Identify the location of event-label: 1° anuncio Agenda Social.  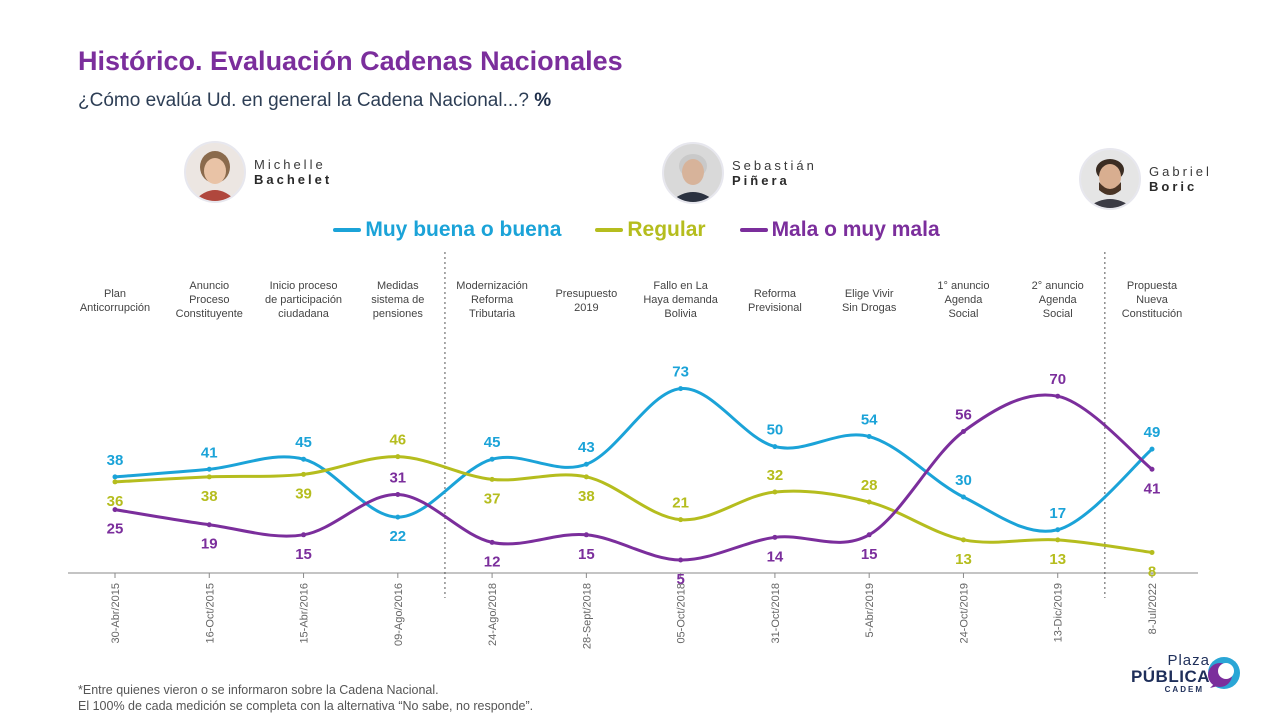
(963, 300).